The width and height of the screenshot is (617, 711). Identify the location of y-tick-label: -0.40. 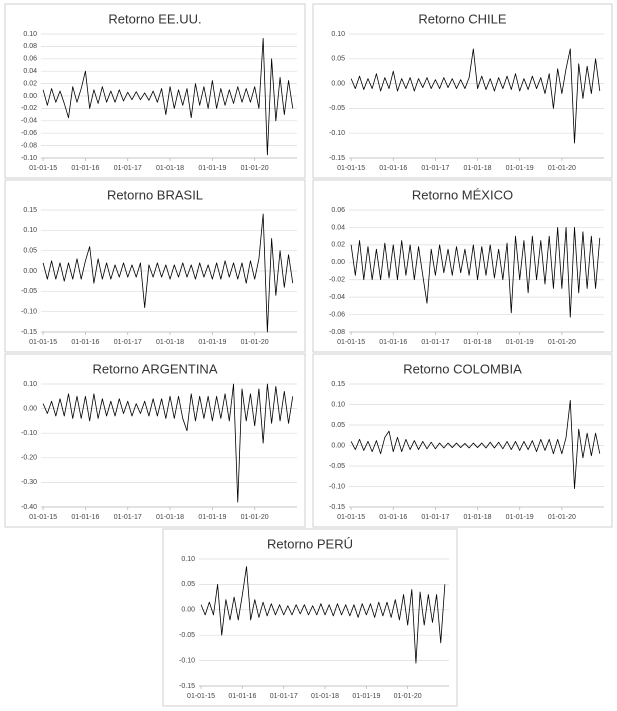
(29, 507).